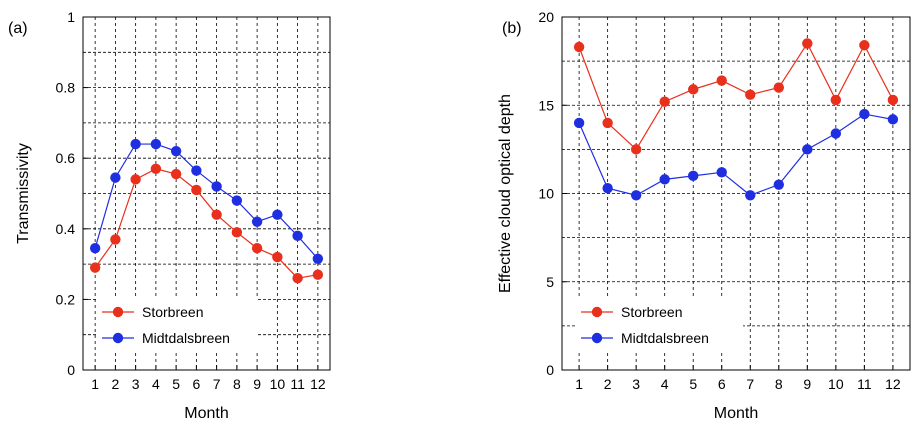 The width and height of the screenshot is (911, 425). Describe the element at coordinates (550, 282) in the screenshot. I see `y-tick-label: 5` at that location.